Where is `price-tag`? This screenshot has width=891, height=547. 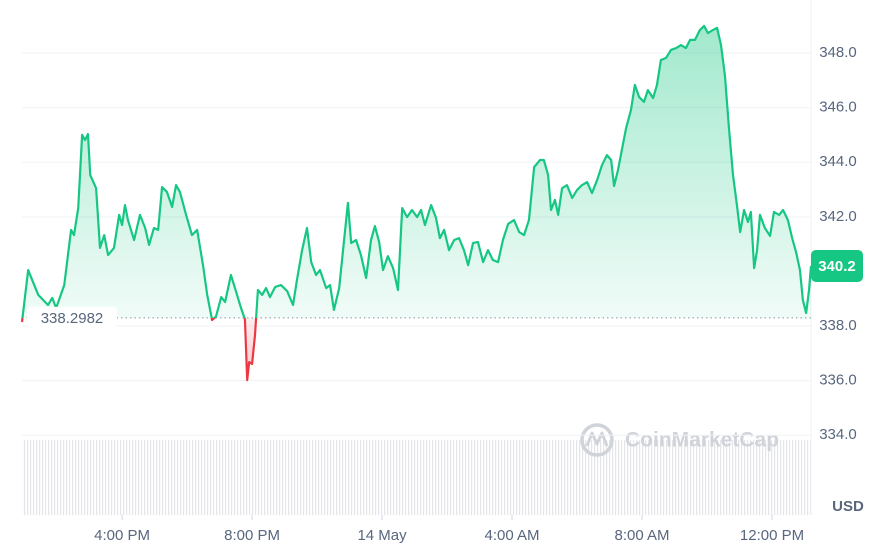
price-tag is located at coordinates (837, 265).